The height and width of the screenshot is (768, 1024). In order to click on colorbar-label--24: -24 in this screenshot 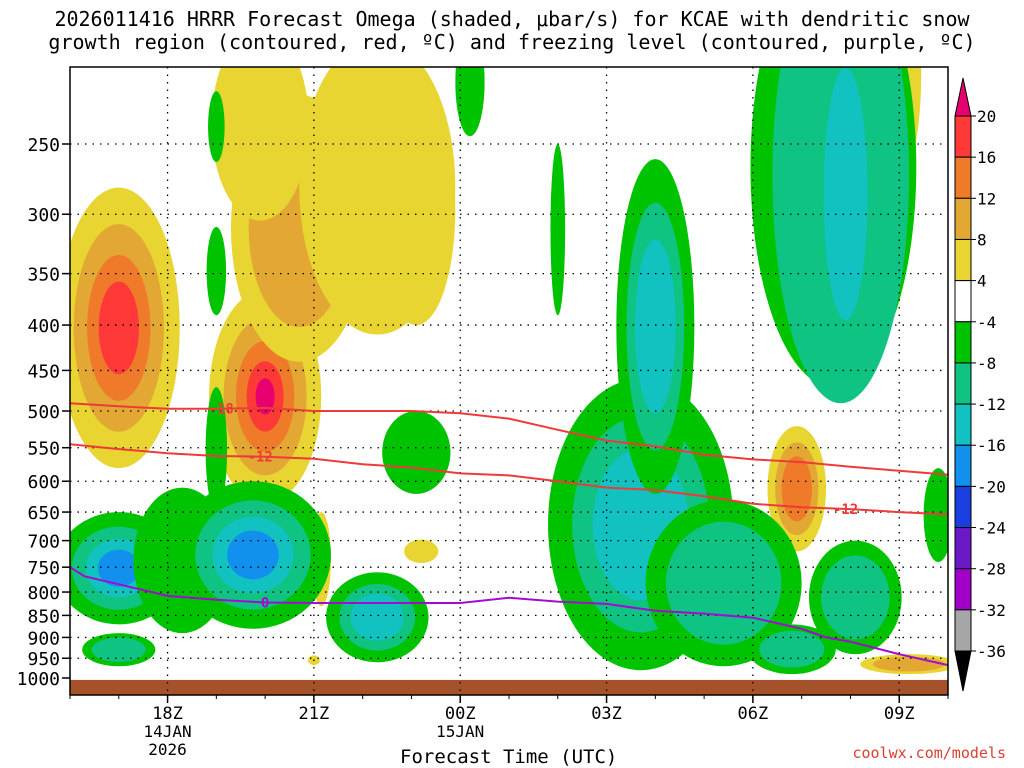, I will do `click(991, 528)`.